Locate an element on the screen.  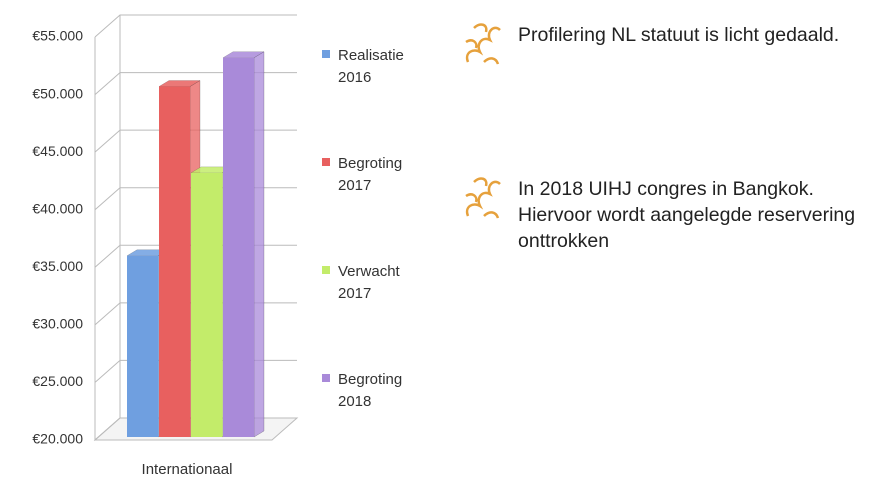
y-tick-label: €55.000 is located at coordinates (57, 36).